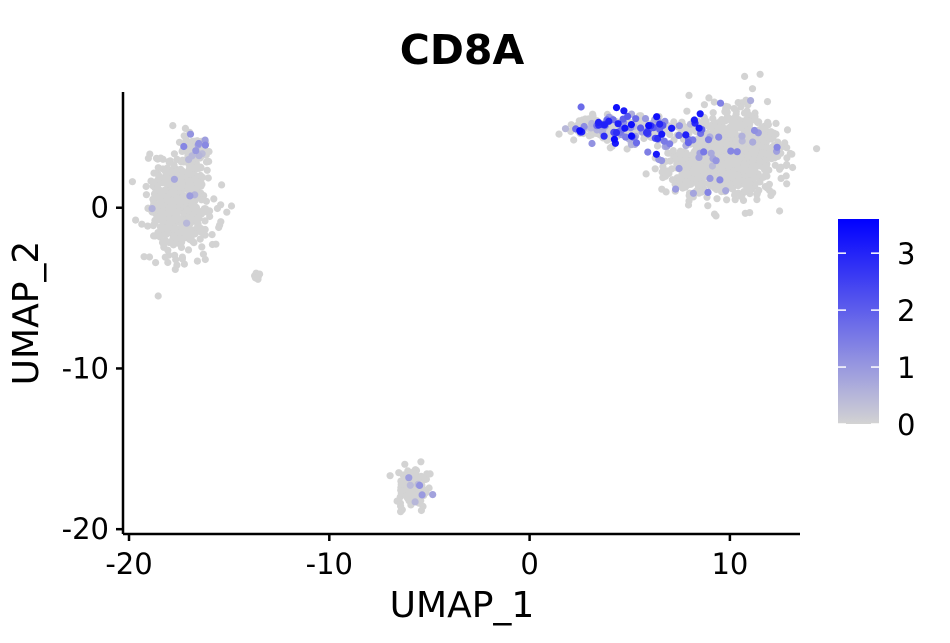  Describe the element at coordinates (100, 208) in the screenshot. I see `y-tick-label: 0` at that location.